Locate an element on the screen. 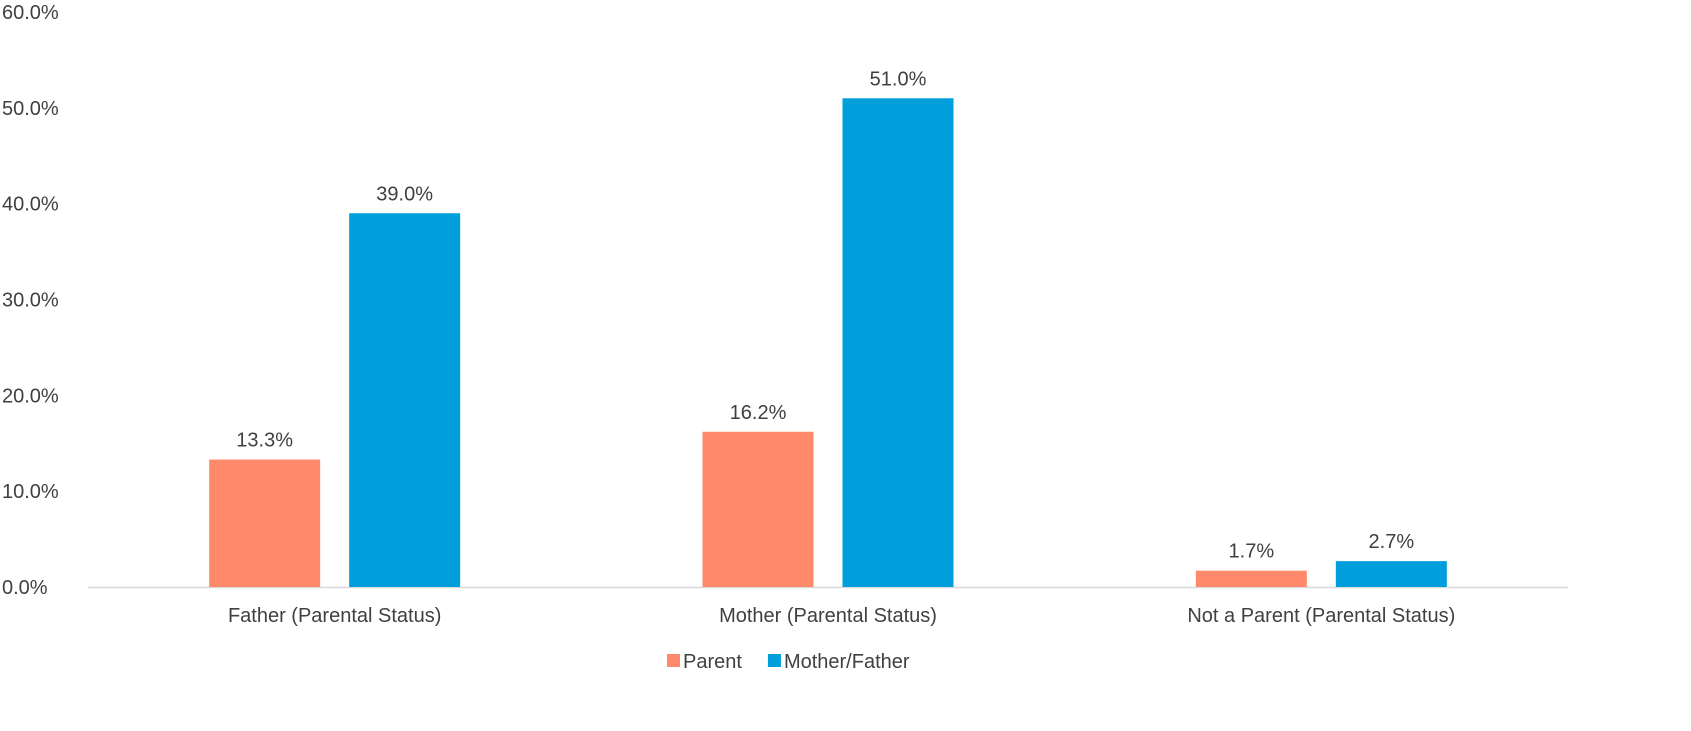 The image size is (1691, 731). legend-label: Parent is located at coordinates (712, 662).